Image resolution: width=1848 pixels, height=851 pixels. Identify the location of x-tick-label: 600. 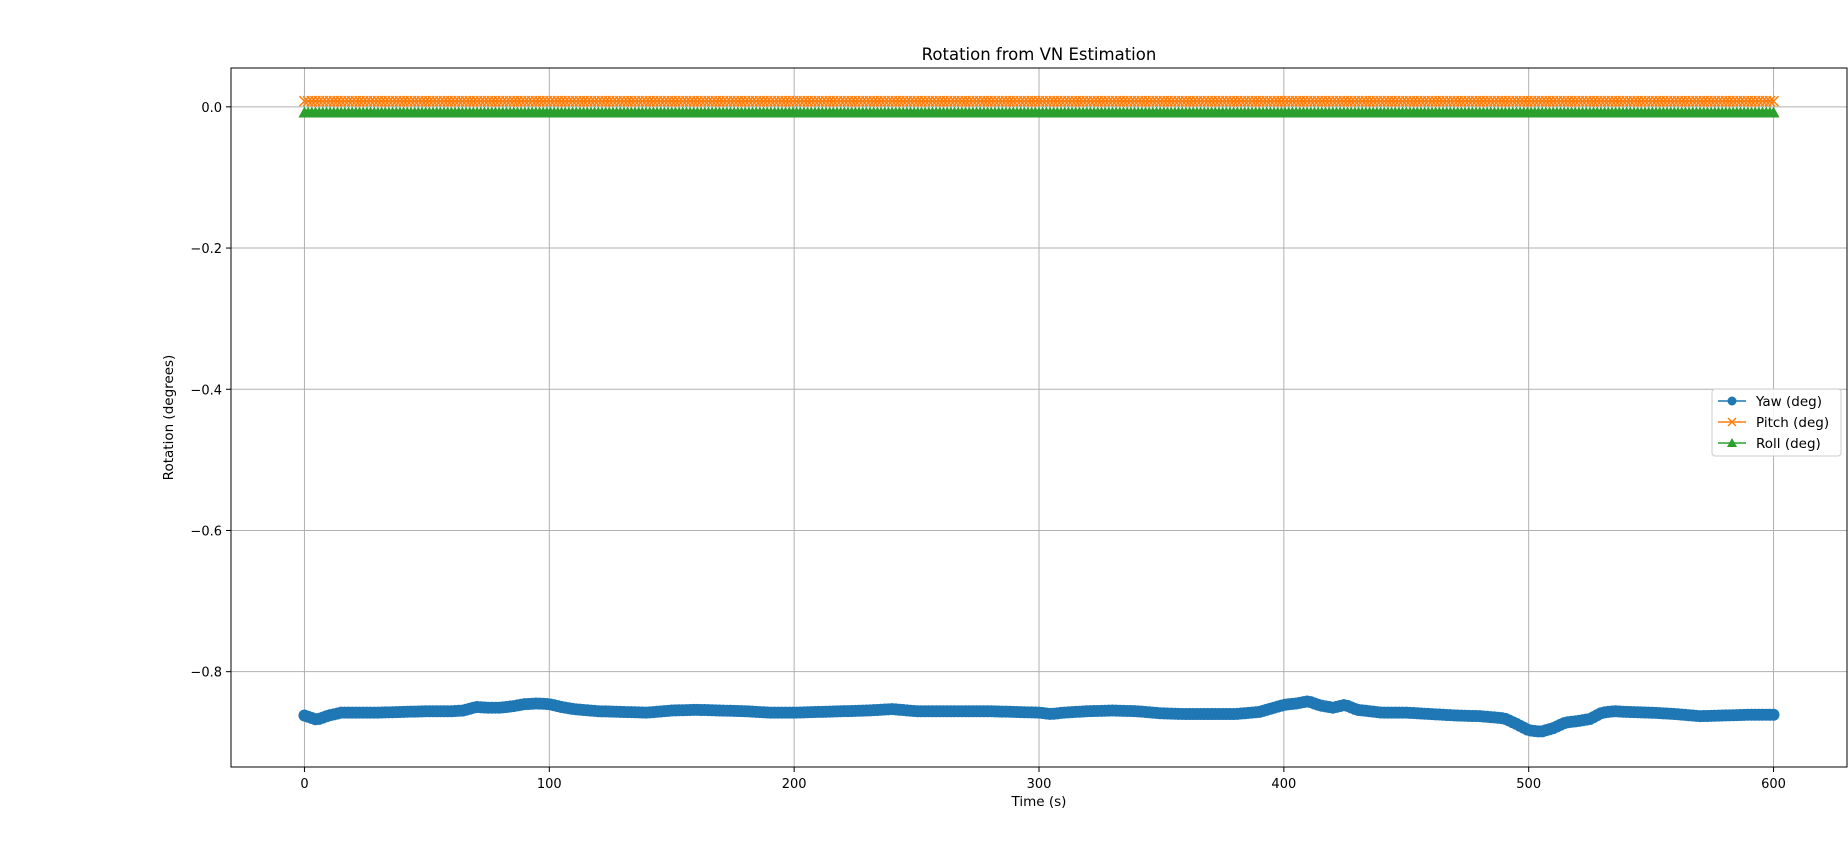
(1773, 784).